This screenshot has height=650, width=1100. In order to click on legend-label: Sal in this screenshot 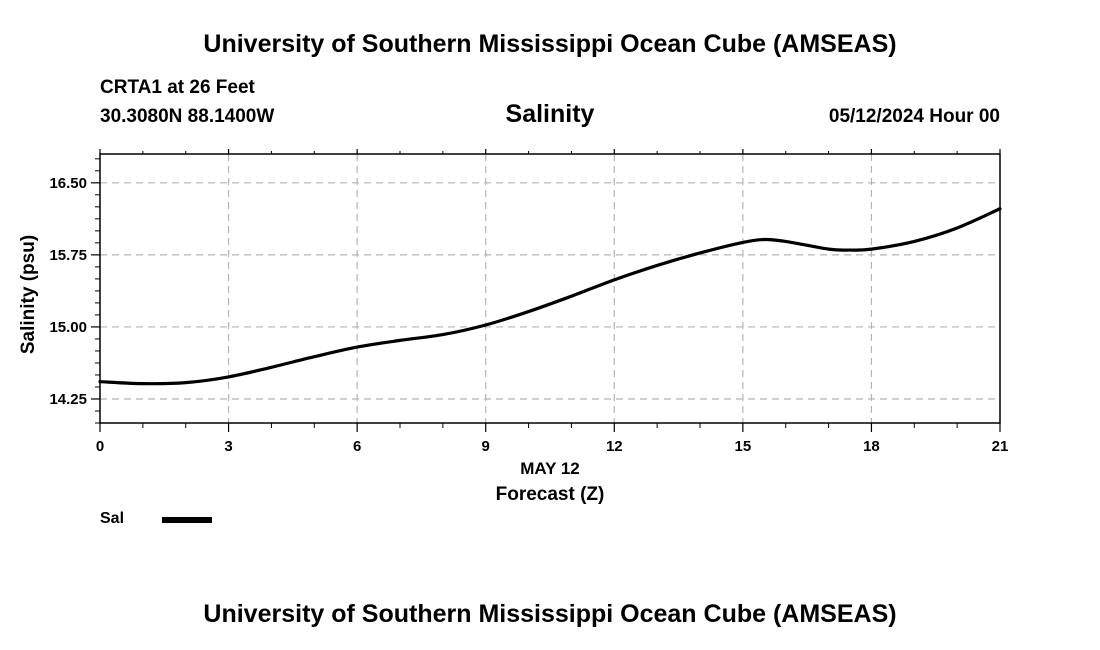, I will do `click(112, 518)`.